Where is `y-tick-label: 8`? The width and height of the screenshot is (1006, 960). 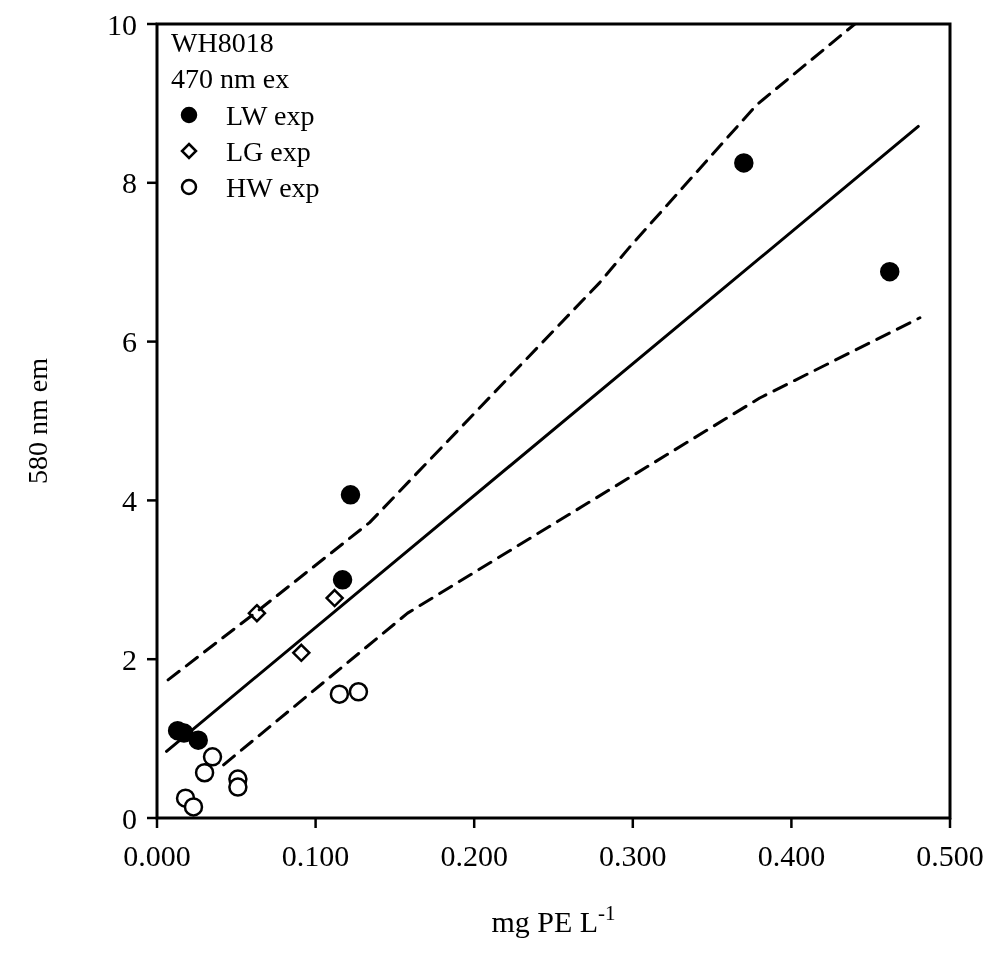 y-tick-label: 8 is located at coordinates (129, 183).